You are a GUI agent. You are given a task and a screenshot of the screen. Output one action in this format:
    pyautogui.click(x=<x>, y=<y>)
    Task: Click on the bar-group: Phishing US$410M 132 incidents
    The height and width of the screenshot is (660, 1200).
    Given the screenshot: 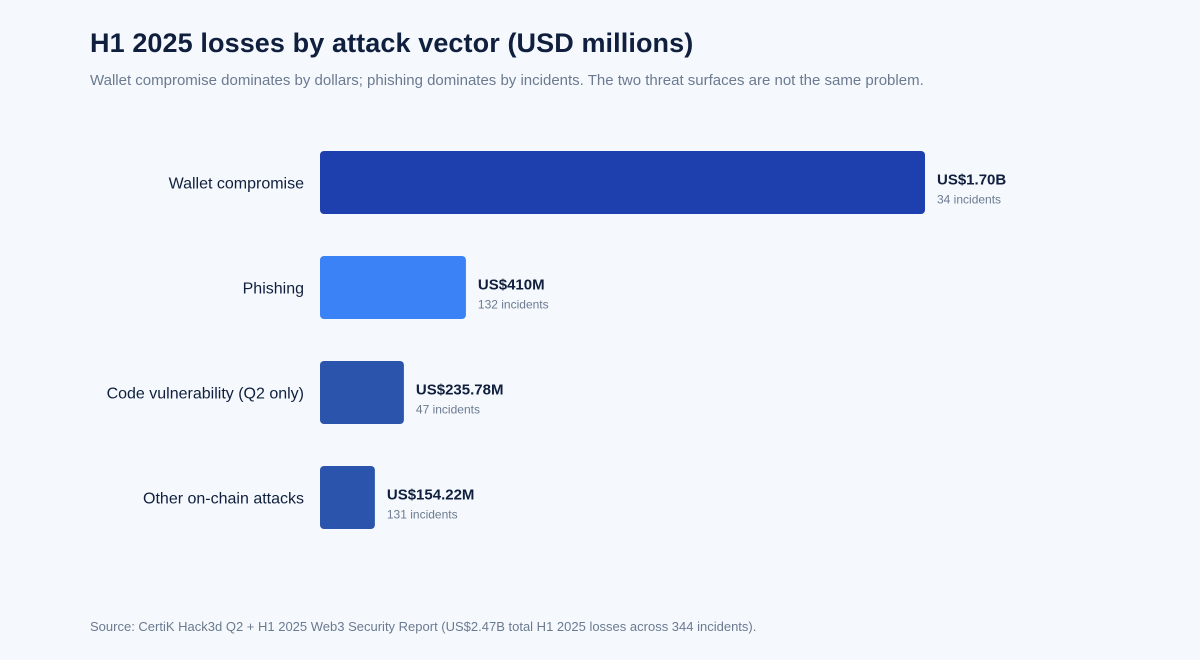 What is the action you would take?
    pyautogui.click(x=396, y=287)
    